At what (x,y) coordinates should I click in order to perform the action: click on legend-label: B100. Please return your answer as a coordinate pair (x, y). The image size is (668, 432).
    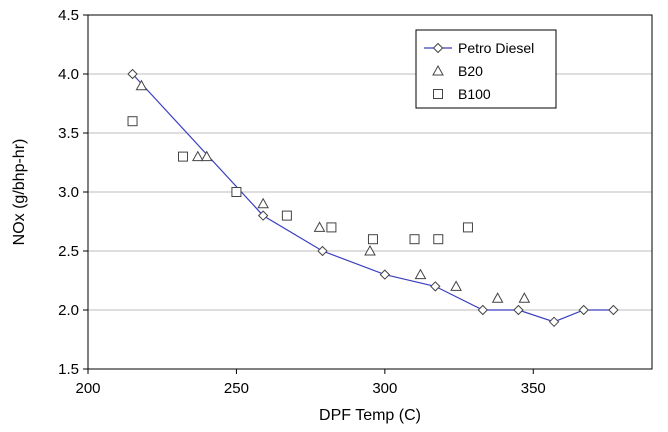
    Looking at the image, I should click on (474, 94).